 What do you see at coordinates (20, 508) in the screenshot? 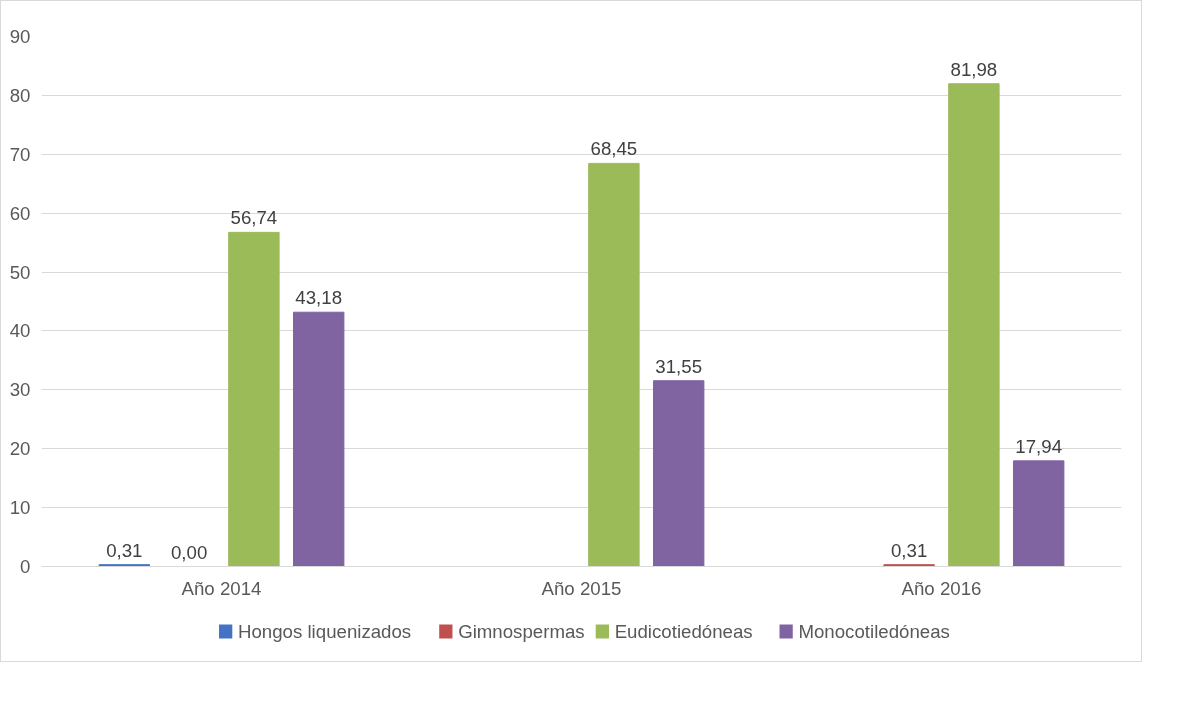
I see `y-tick-label: 10` at bounding box center [20, 508].